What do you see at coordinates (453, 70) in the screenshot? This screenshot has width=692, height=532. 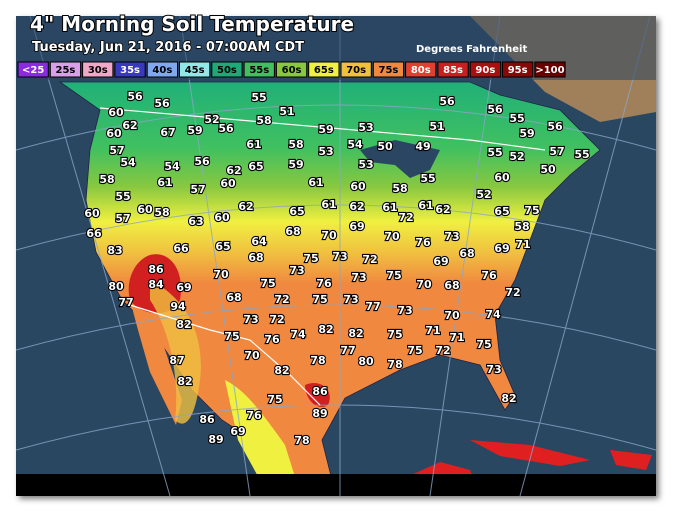 I see `legend-label: 85s` at bounding box center [453, 70].